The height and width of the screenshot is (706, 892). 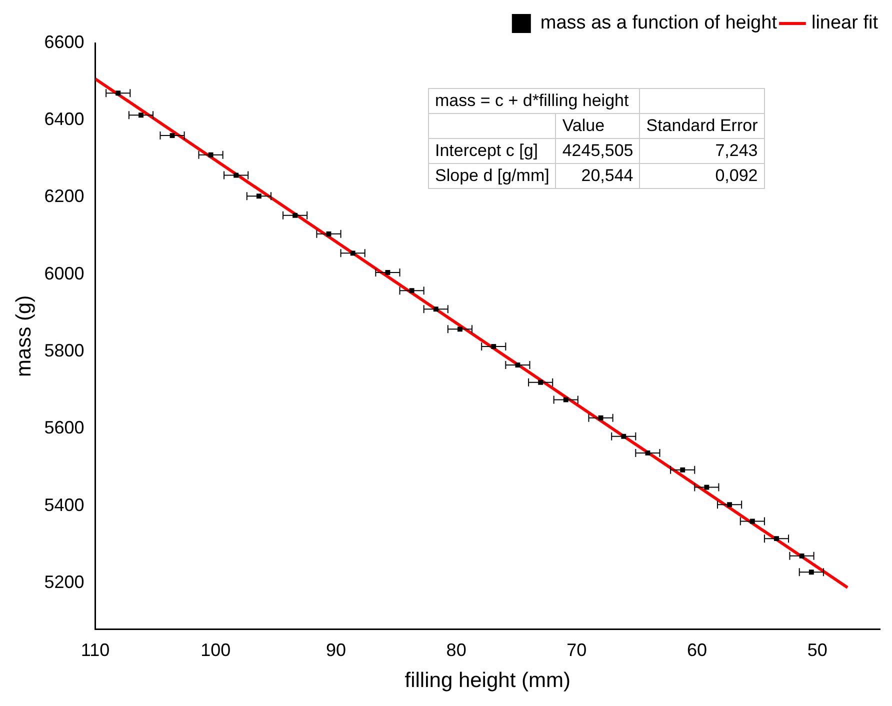 I want to click on x-tick-label: 50, so click(x=817, y=650).